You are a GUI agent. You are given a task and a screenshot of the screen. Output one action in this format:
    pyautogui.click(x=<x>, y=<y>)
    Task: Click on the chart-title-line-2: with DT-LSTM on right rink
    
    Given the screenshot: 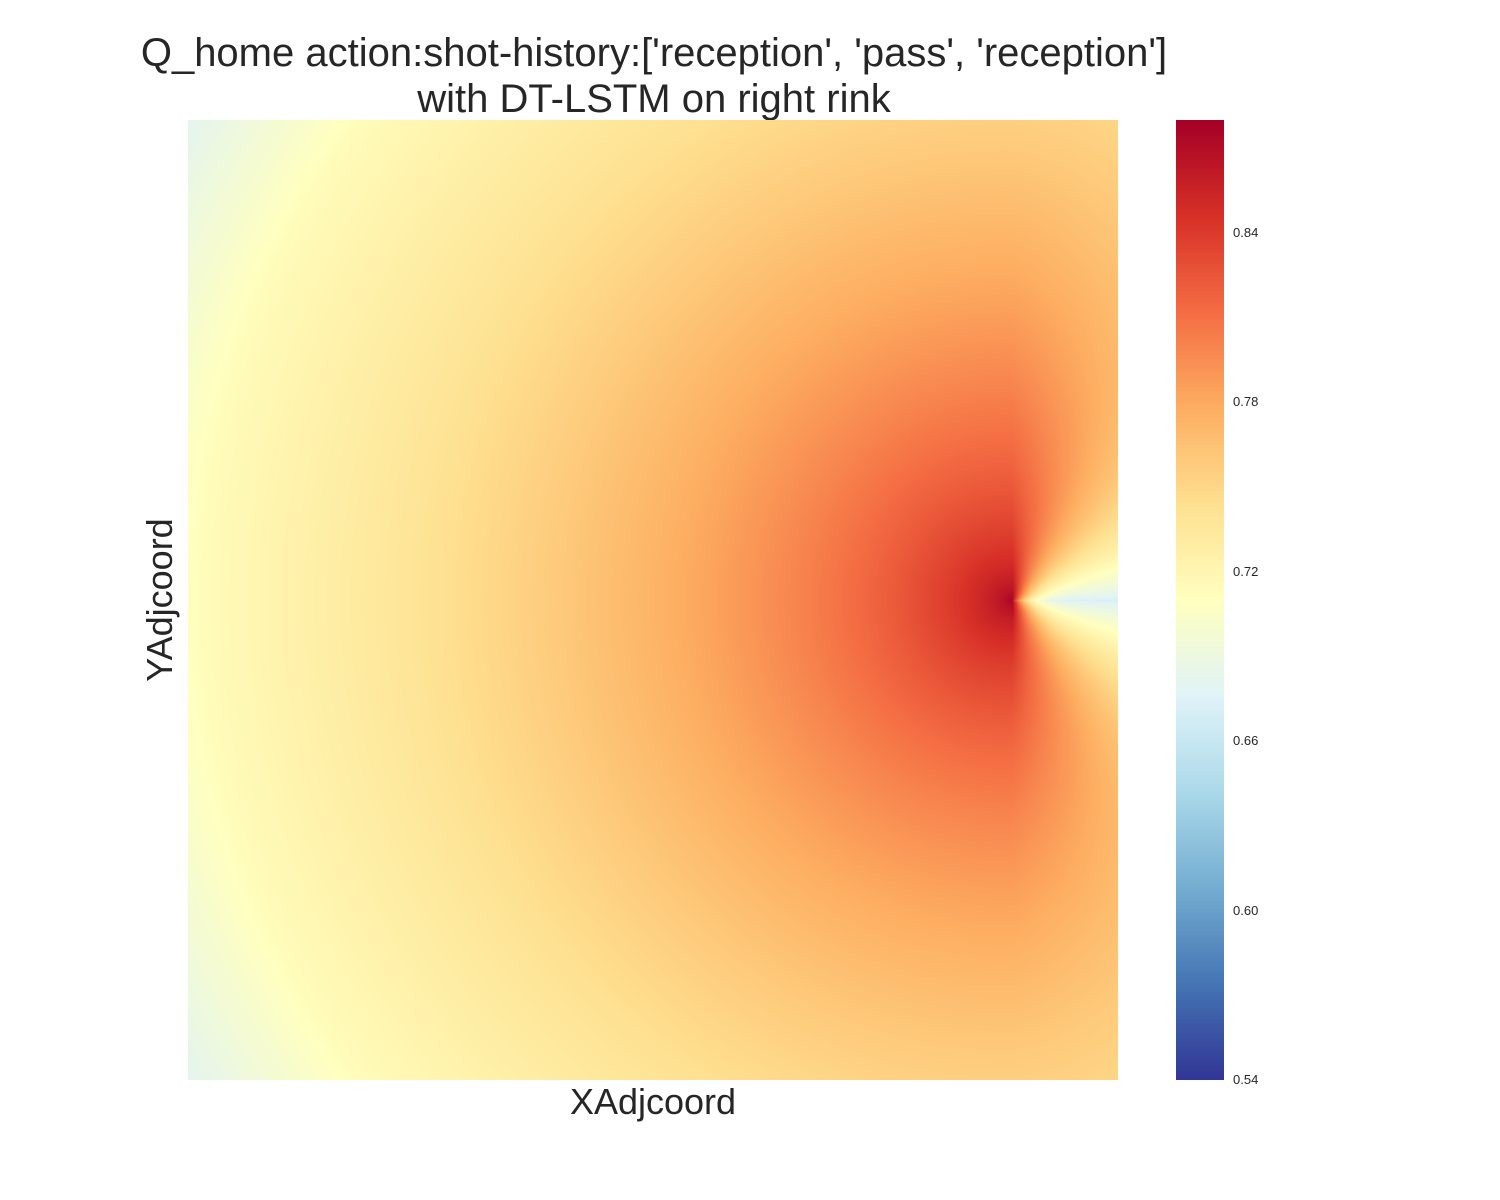 What is the action you would take?
    pyautogui.click(x=654, y=99)
    